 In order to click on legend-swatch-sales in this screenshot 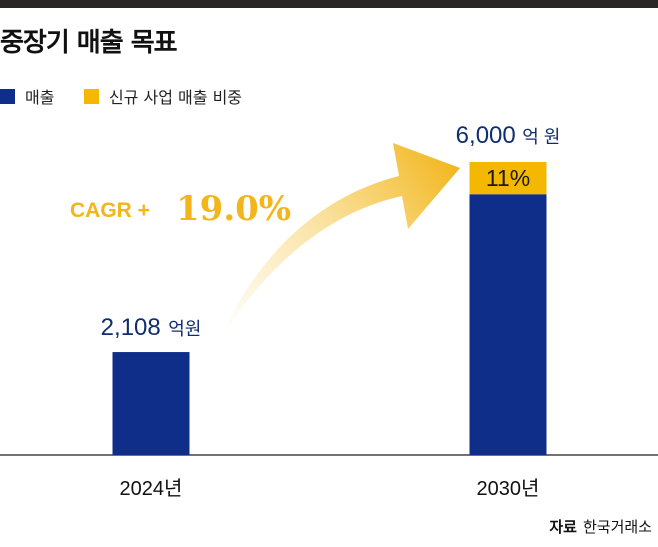, I will do `click(7, 96)`.